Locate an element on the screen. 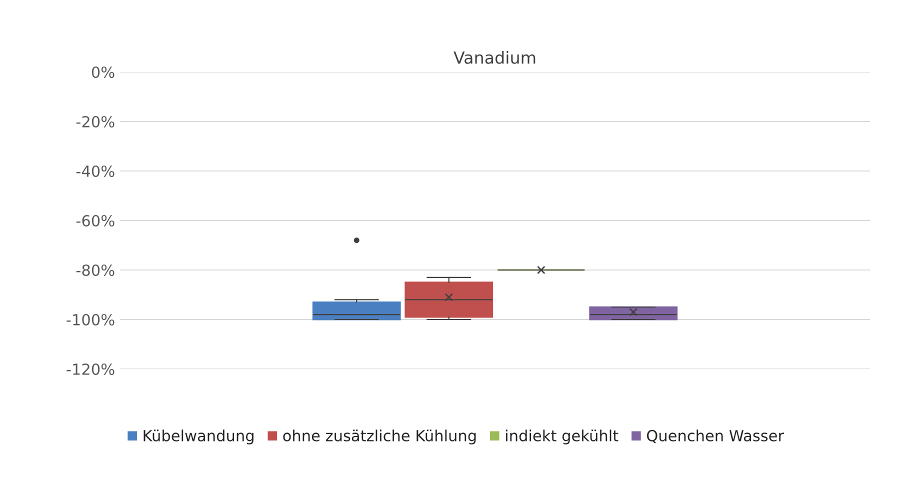  y-tick-label: -20% is located at coordinates (95, 122).